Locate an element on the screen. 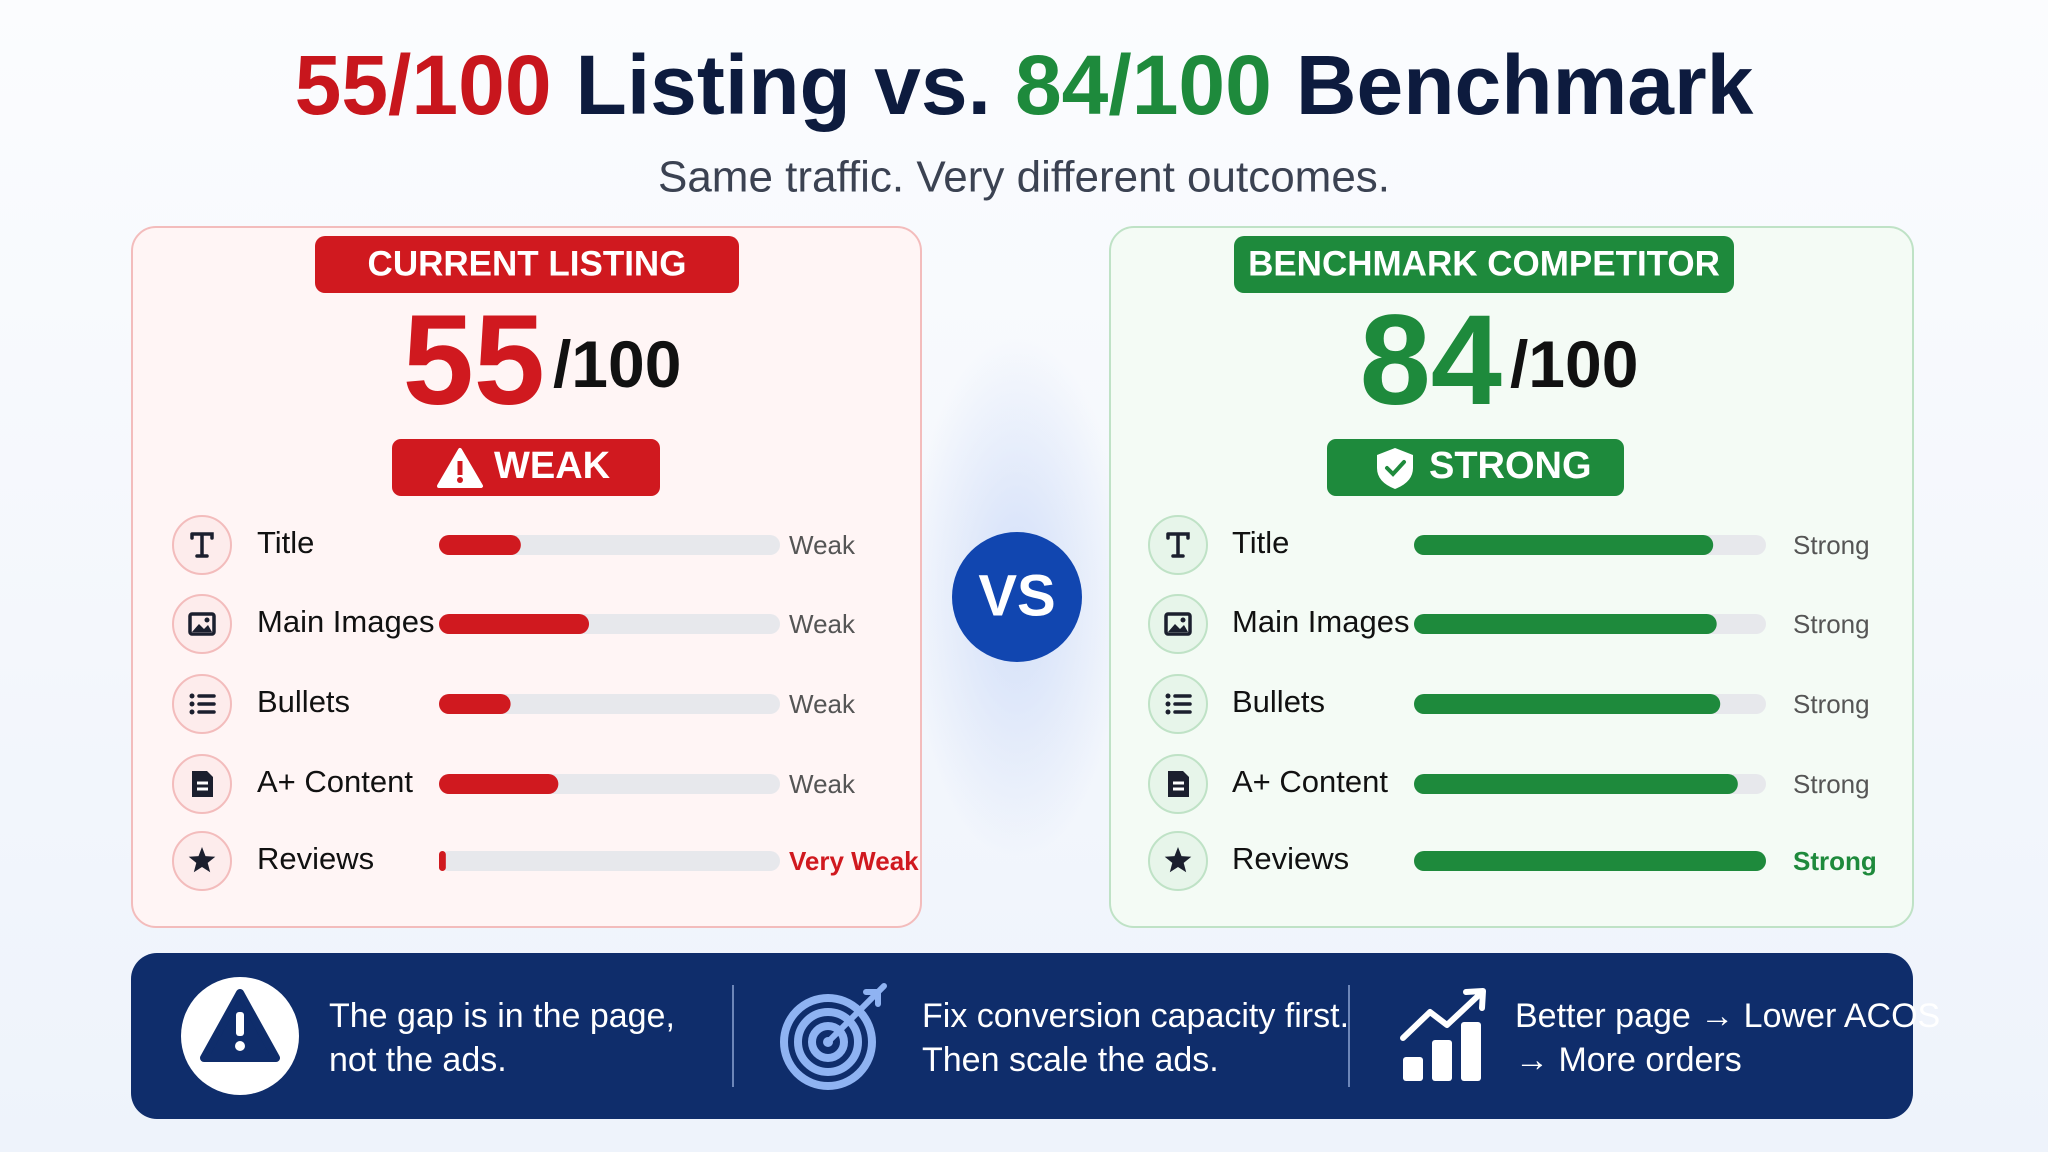  footer is located at coordinates (1022, 1036).